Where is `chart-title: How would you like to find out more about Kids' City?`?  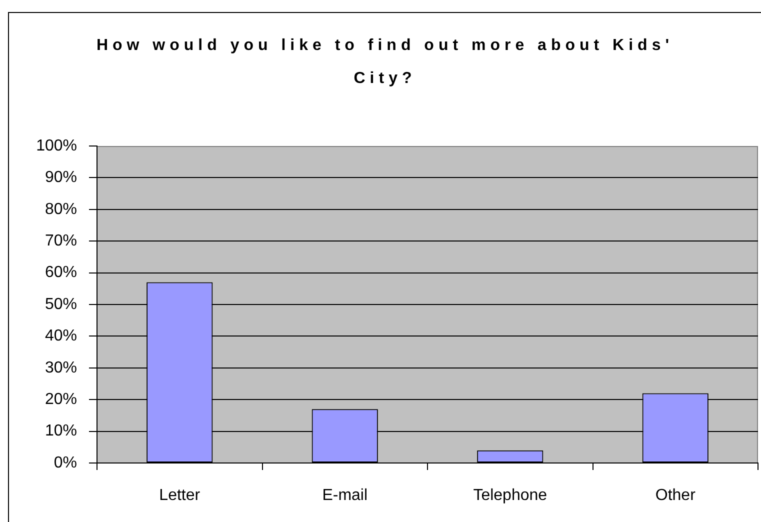
chart-title: How would you like to find out more about Kids' City? is located at coordinates (385, 62).